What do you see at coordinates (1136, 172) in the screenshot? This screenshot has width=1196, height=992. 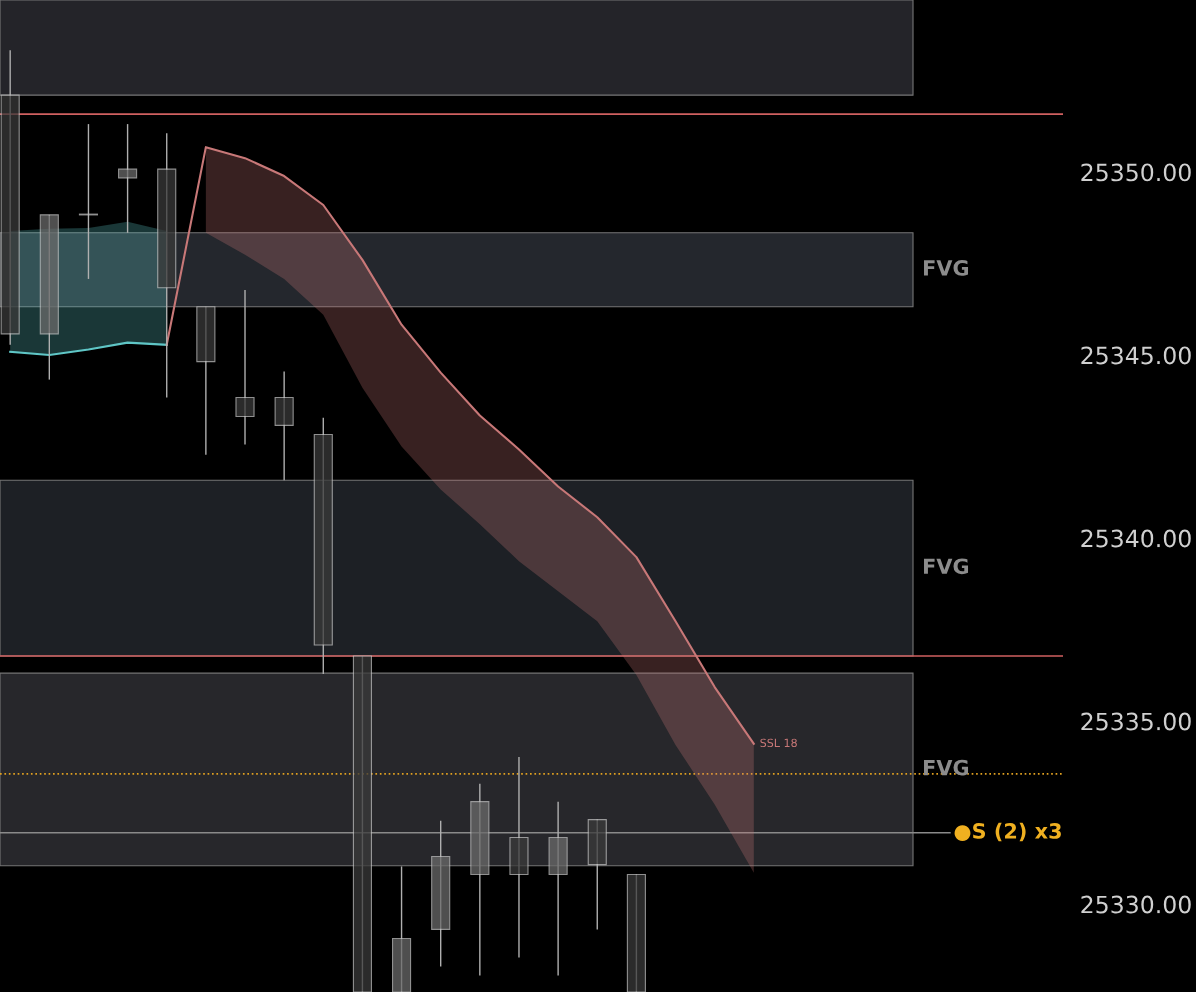 I see `y-tick-label: 25350.00` at bounding box center [1136, 172].